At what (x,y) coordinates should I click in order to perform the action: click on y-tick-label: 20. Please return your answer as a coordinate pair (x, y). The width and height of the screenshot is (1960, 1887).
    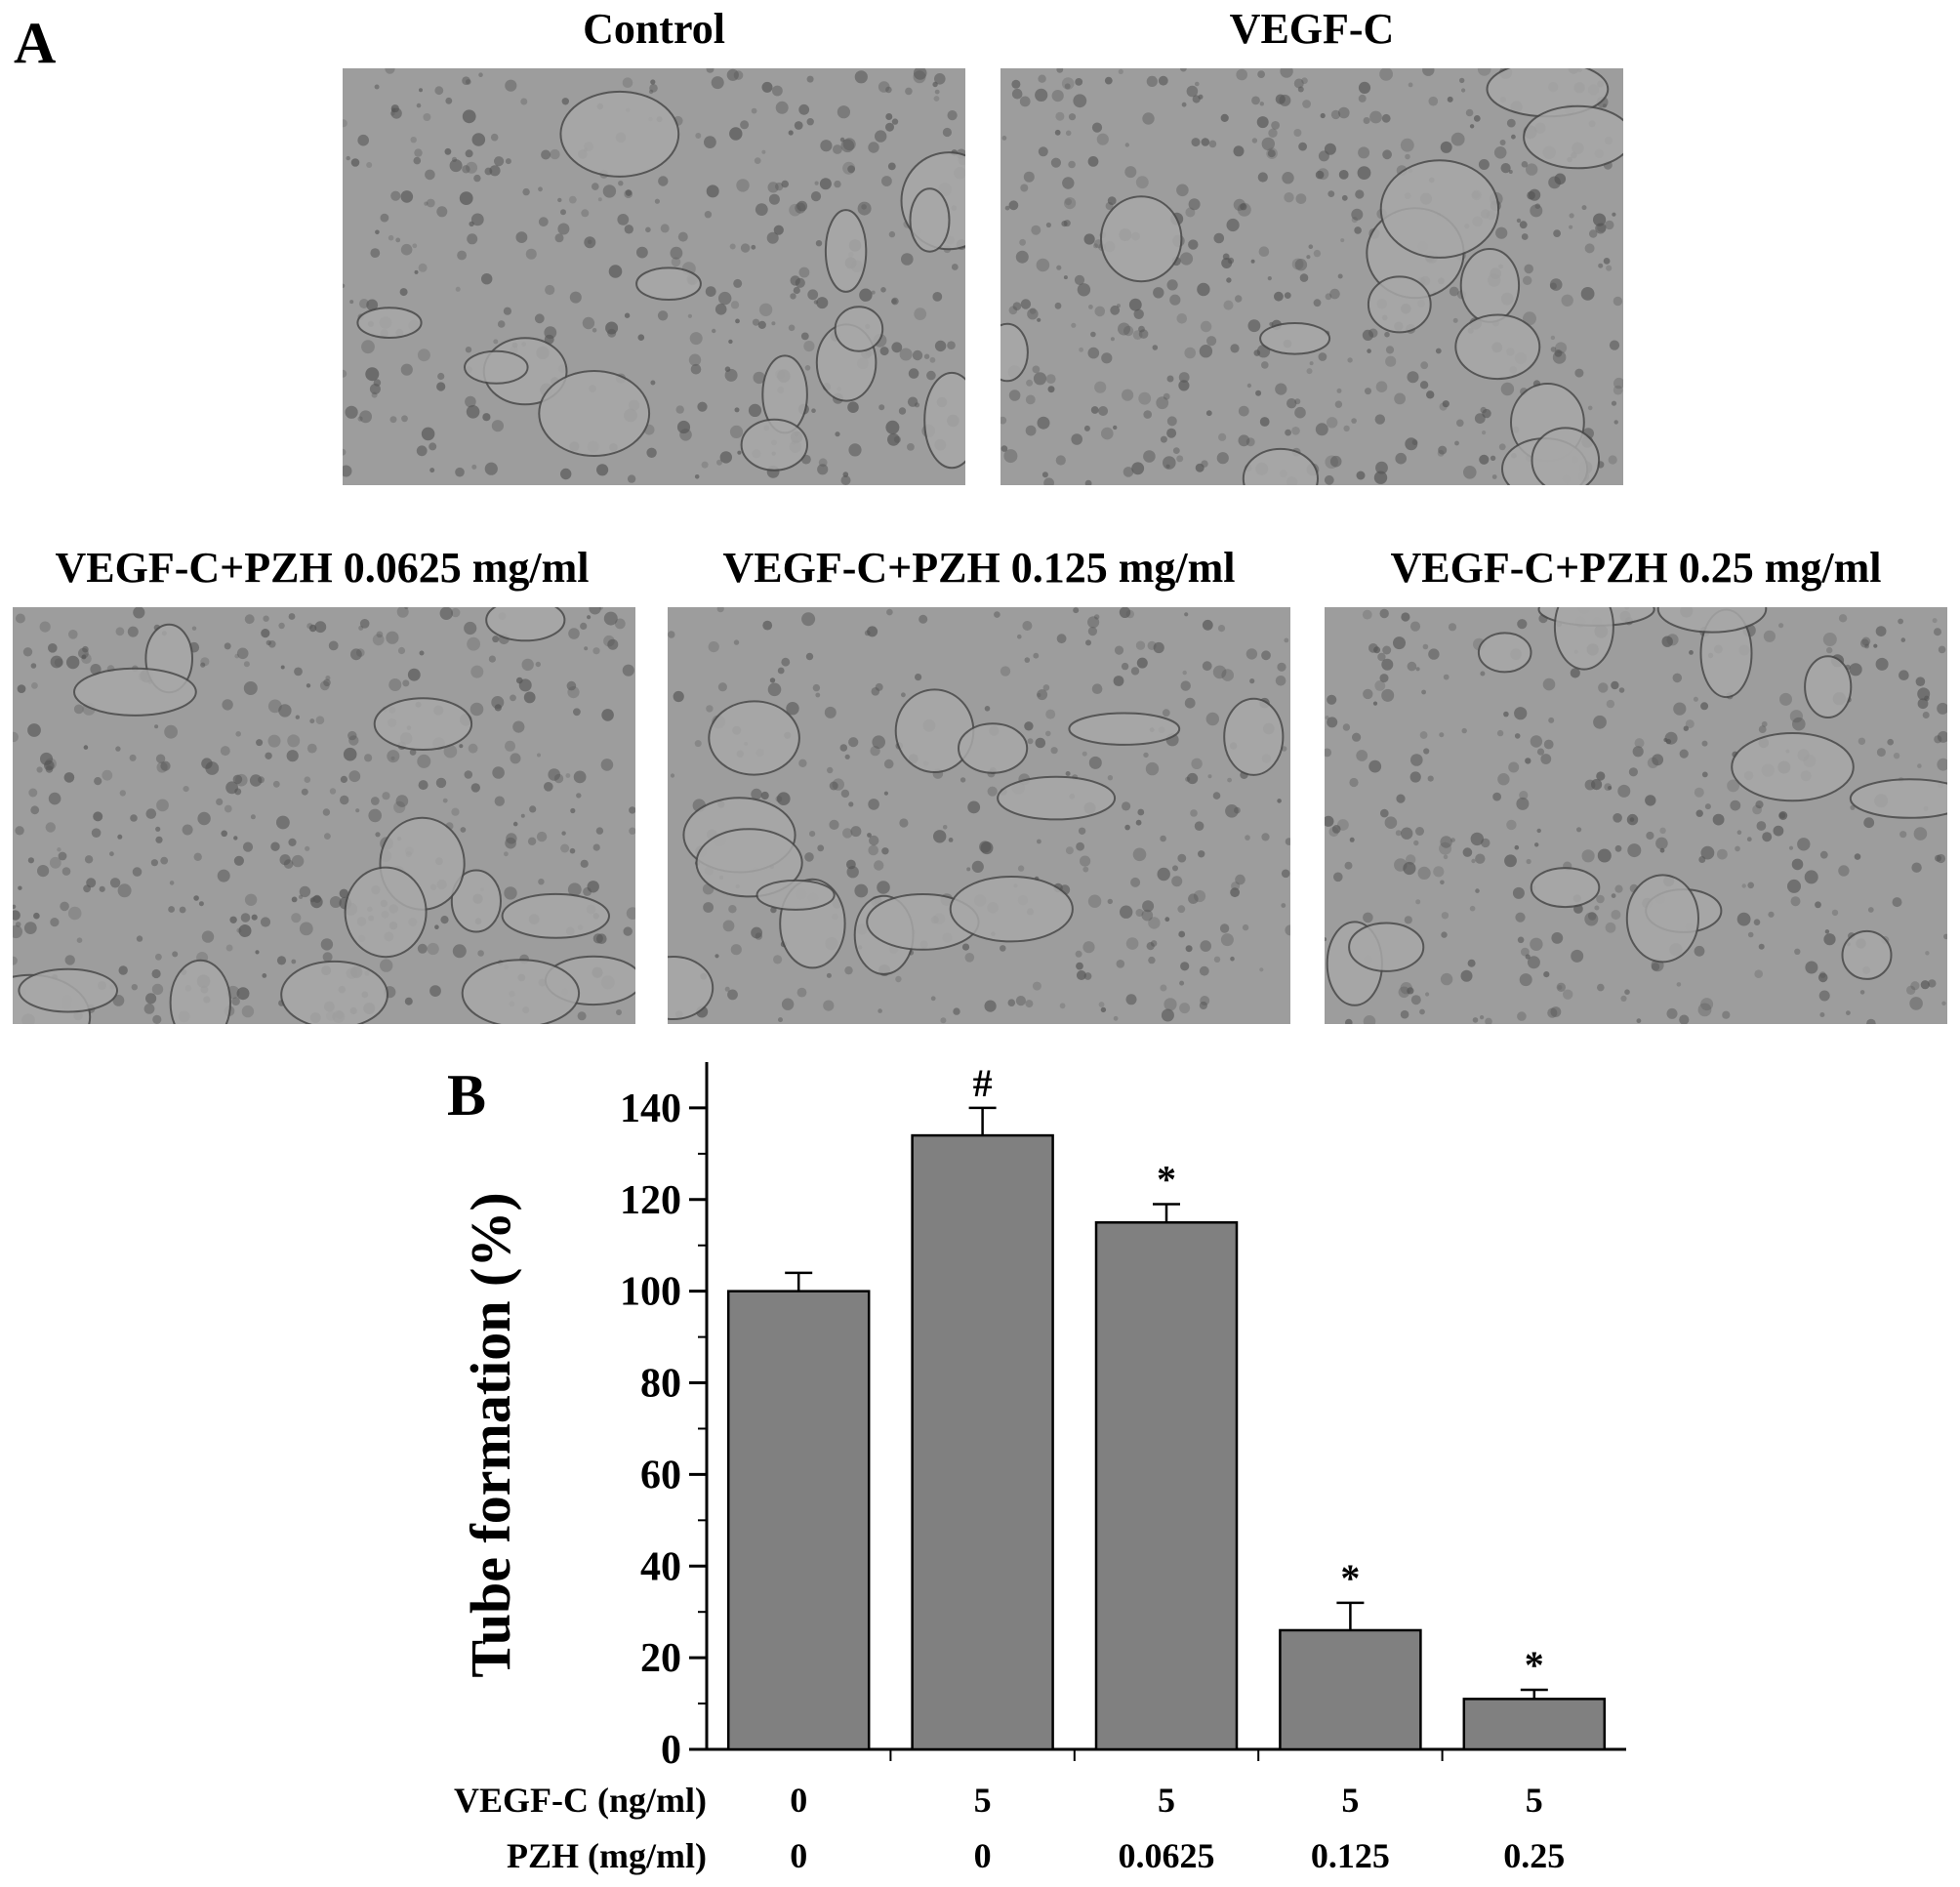
    Looking at the image, I should click on (660, 1658).